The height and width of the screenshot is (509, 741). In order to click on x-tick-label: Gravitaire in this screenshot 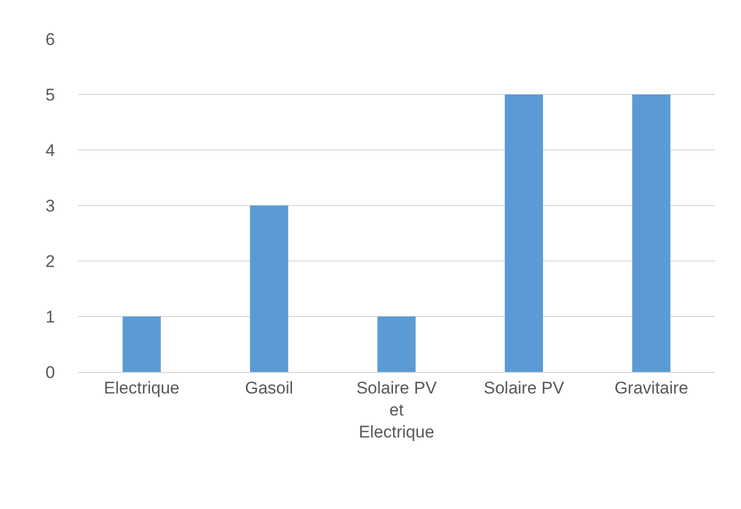, I will do `click(651, 388)`.